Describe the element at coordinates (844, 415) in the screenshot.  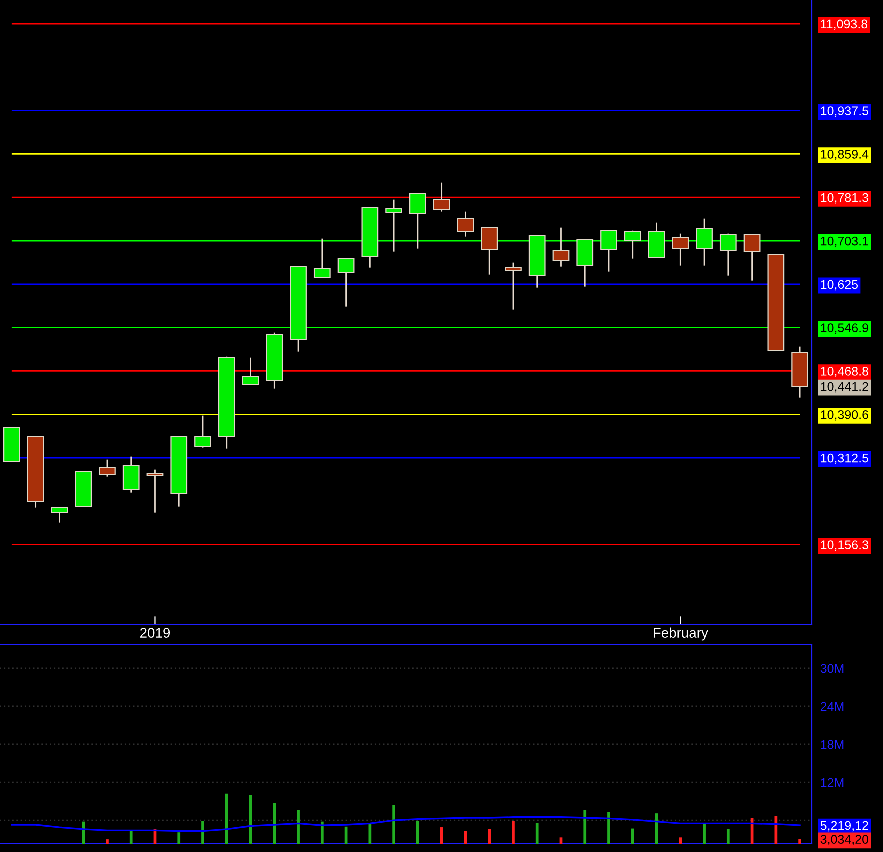
I see `y-tick-label: 10,390.6` at that location.